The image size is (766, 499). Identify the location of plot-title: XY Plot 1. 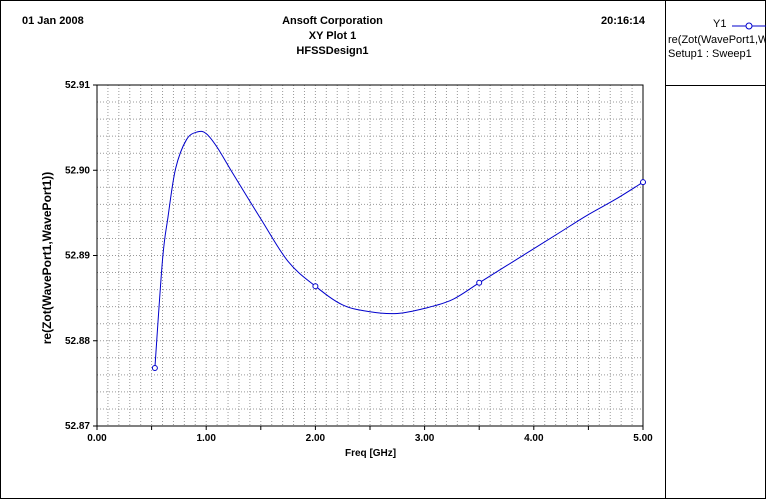
(332, 36).